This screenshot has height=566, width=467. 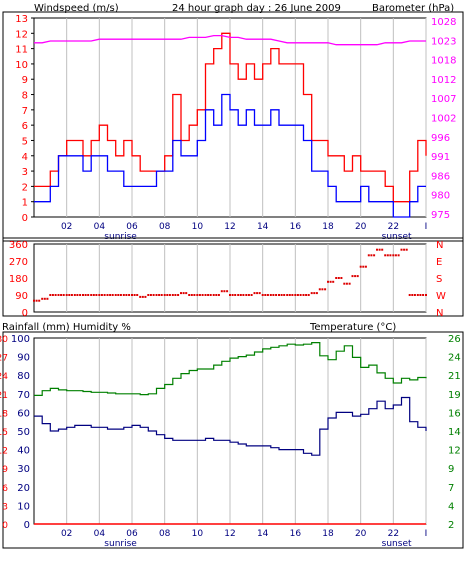 What do you see at coordinates (198, 227) in the screenshot?
I see `p1-xtick-4: 10` at bounding box center [198, 227].